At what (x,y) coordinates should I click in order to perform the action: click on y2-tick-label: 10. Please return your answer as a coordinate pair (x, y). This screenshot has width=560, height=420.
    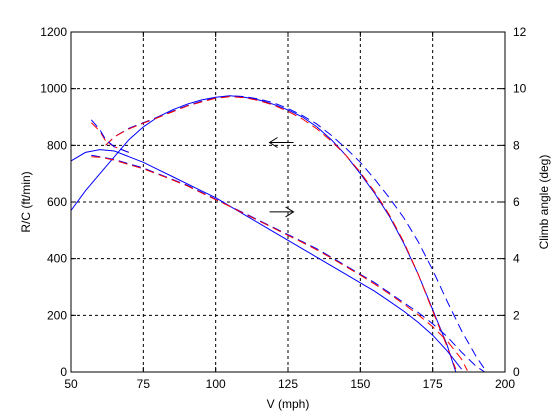
    Looking at the image, I should click on (520, 89).